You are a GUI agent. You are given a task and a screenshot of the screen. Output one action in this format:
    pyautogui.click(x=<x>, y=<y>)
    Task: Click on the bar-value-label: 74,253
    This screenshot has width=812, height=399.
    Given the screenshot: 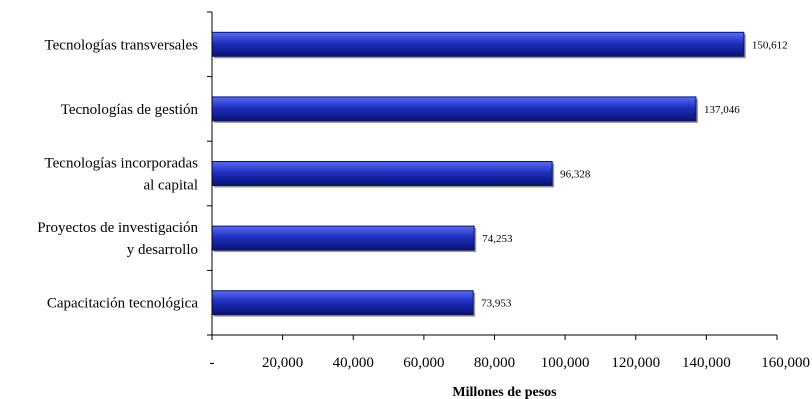 What is the action you would take?
    pyautogui.click(x=497, y=239)
    